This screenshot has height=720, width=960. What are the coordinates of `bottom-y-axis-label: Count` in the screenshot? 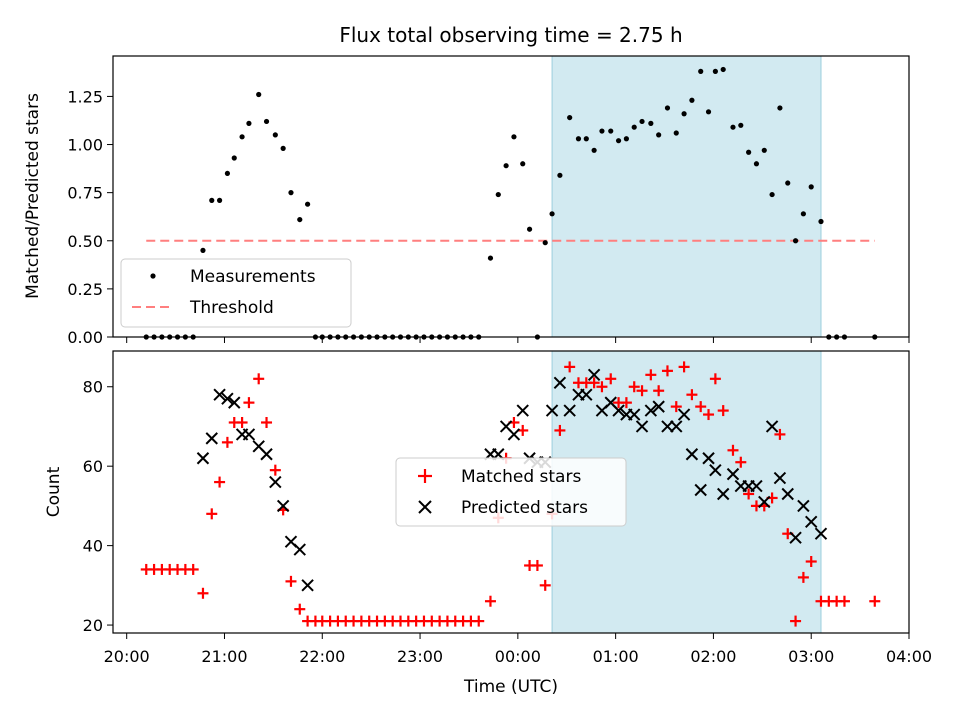 It's located at (54, 491).